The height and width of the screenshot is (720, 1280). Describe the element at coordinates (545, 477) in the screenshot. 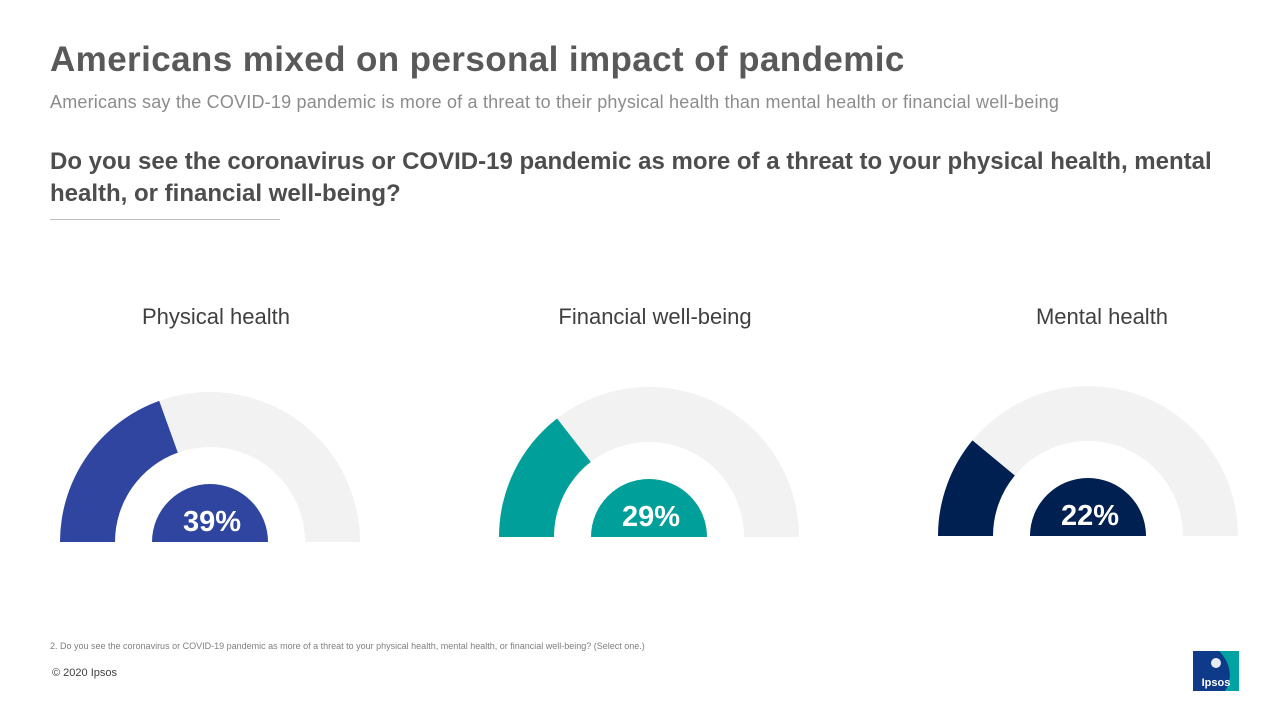

I see `gauge-value-arc-financial-well-being` at that location.